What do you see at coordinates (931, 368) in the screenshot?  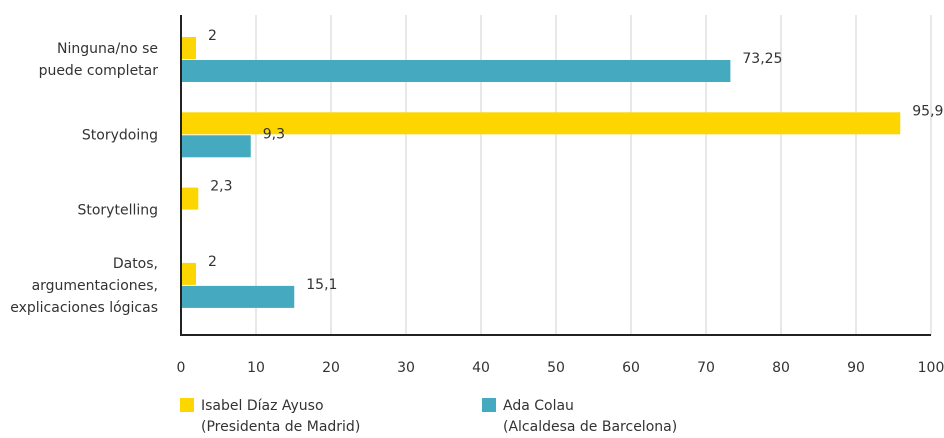 I see `x-tick-label: 100` at bounding box center [931, 368].